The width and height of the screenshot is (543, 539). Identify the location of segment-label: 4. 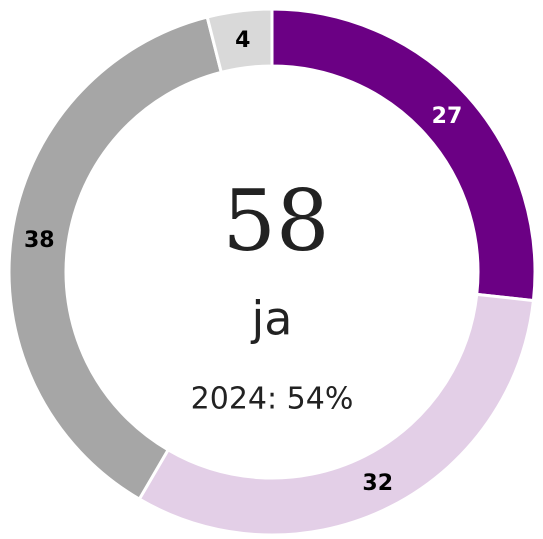
(242, 40).